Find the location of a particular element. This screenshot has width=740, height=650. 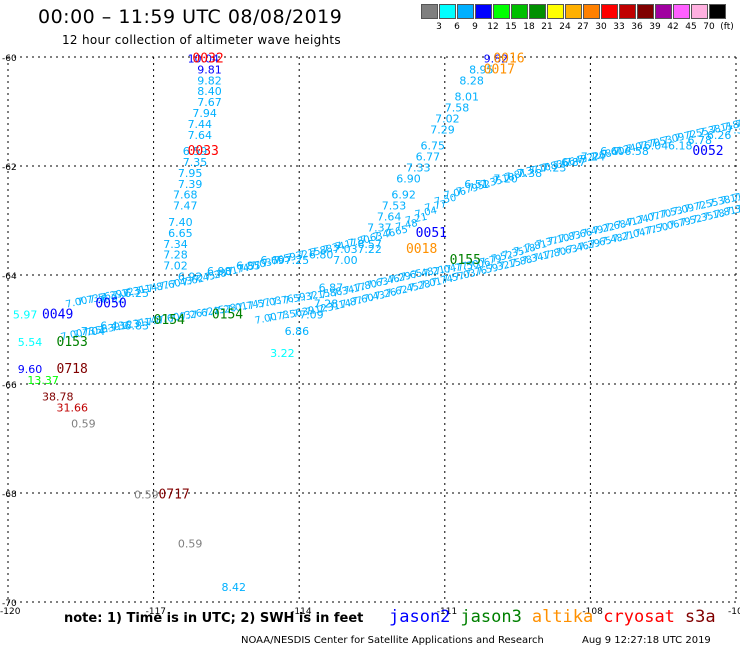

swh-track-value: 7.68 is located at coordinates (601, 155).